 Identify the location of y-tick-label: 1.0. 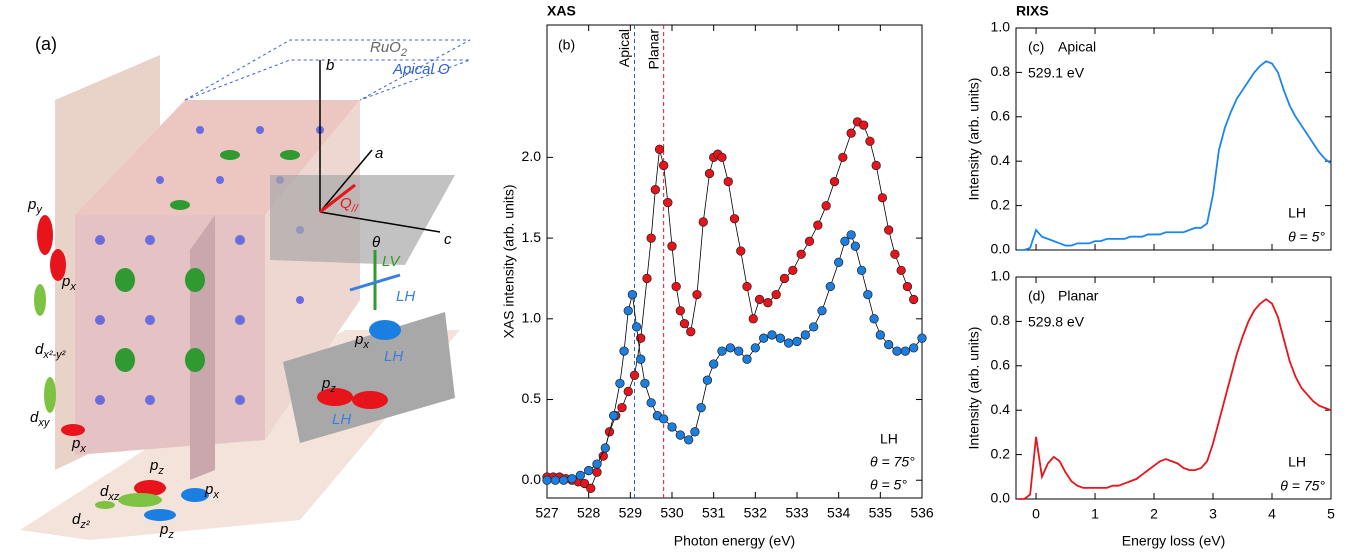
(1001, 27).